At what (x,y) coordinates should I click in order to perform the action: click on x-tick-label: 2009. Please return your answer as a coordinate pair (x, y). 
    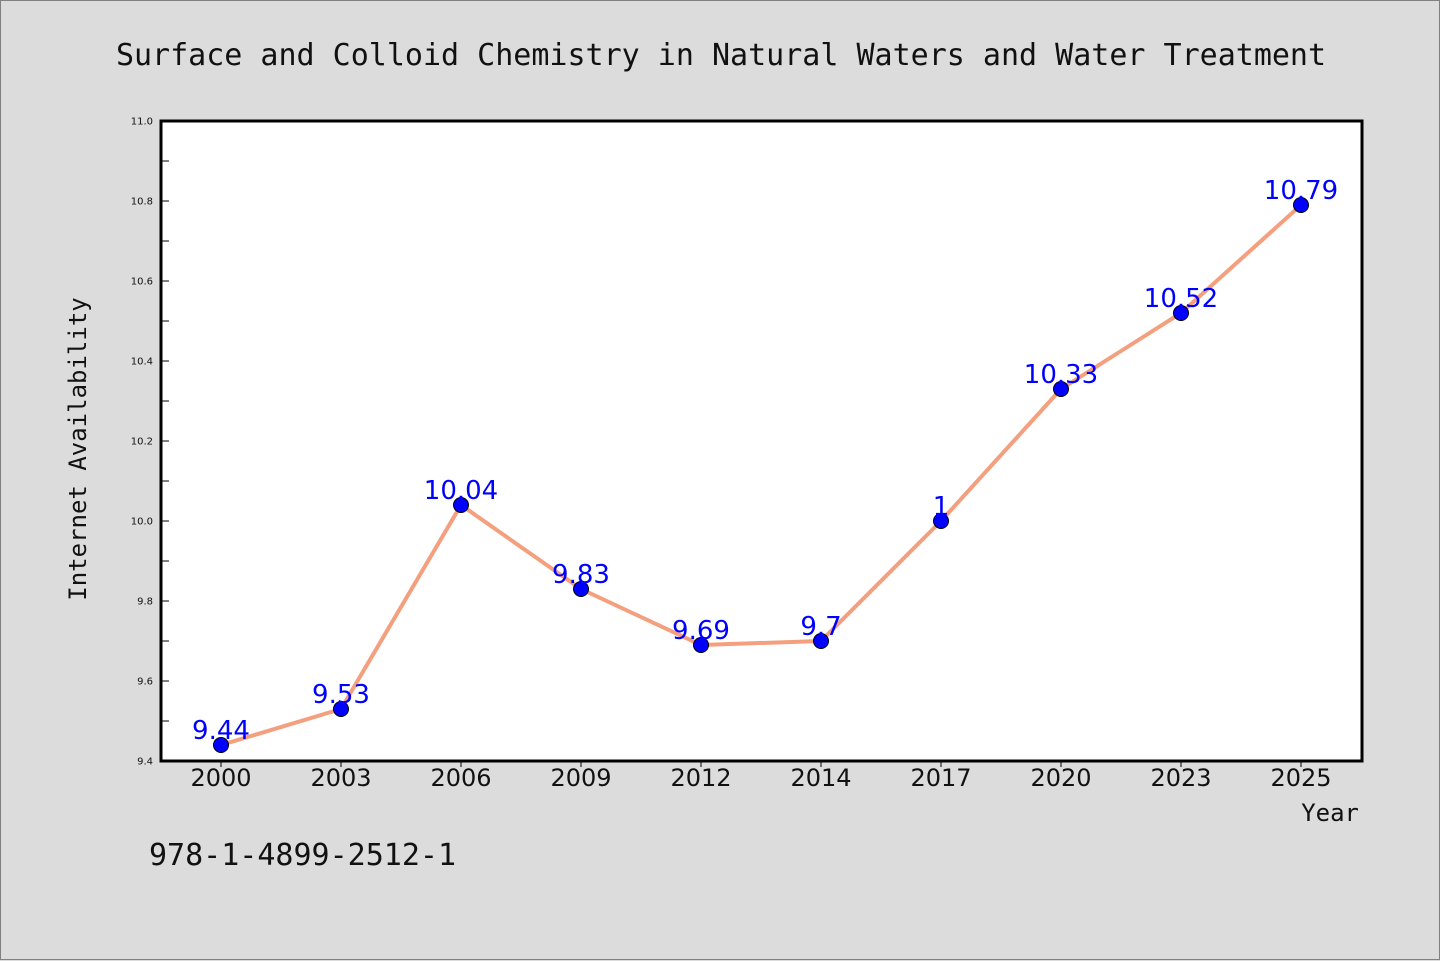
    Looking at the image, I should click on (580, 778).